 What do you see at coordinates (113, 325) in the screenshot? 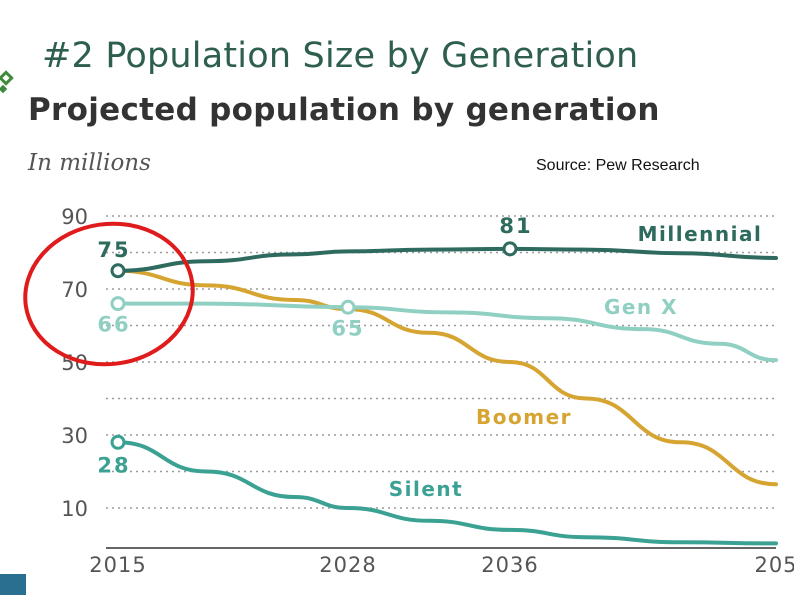
I see `data-label: 66` at bounding box center [113, 325].